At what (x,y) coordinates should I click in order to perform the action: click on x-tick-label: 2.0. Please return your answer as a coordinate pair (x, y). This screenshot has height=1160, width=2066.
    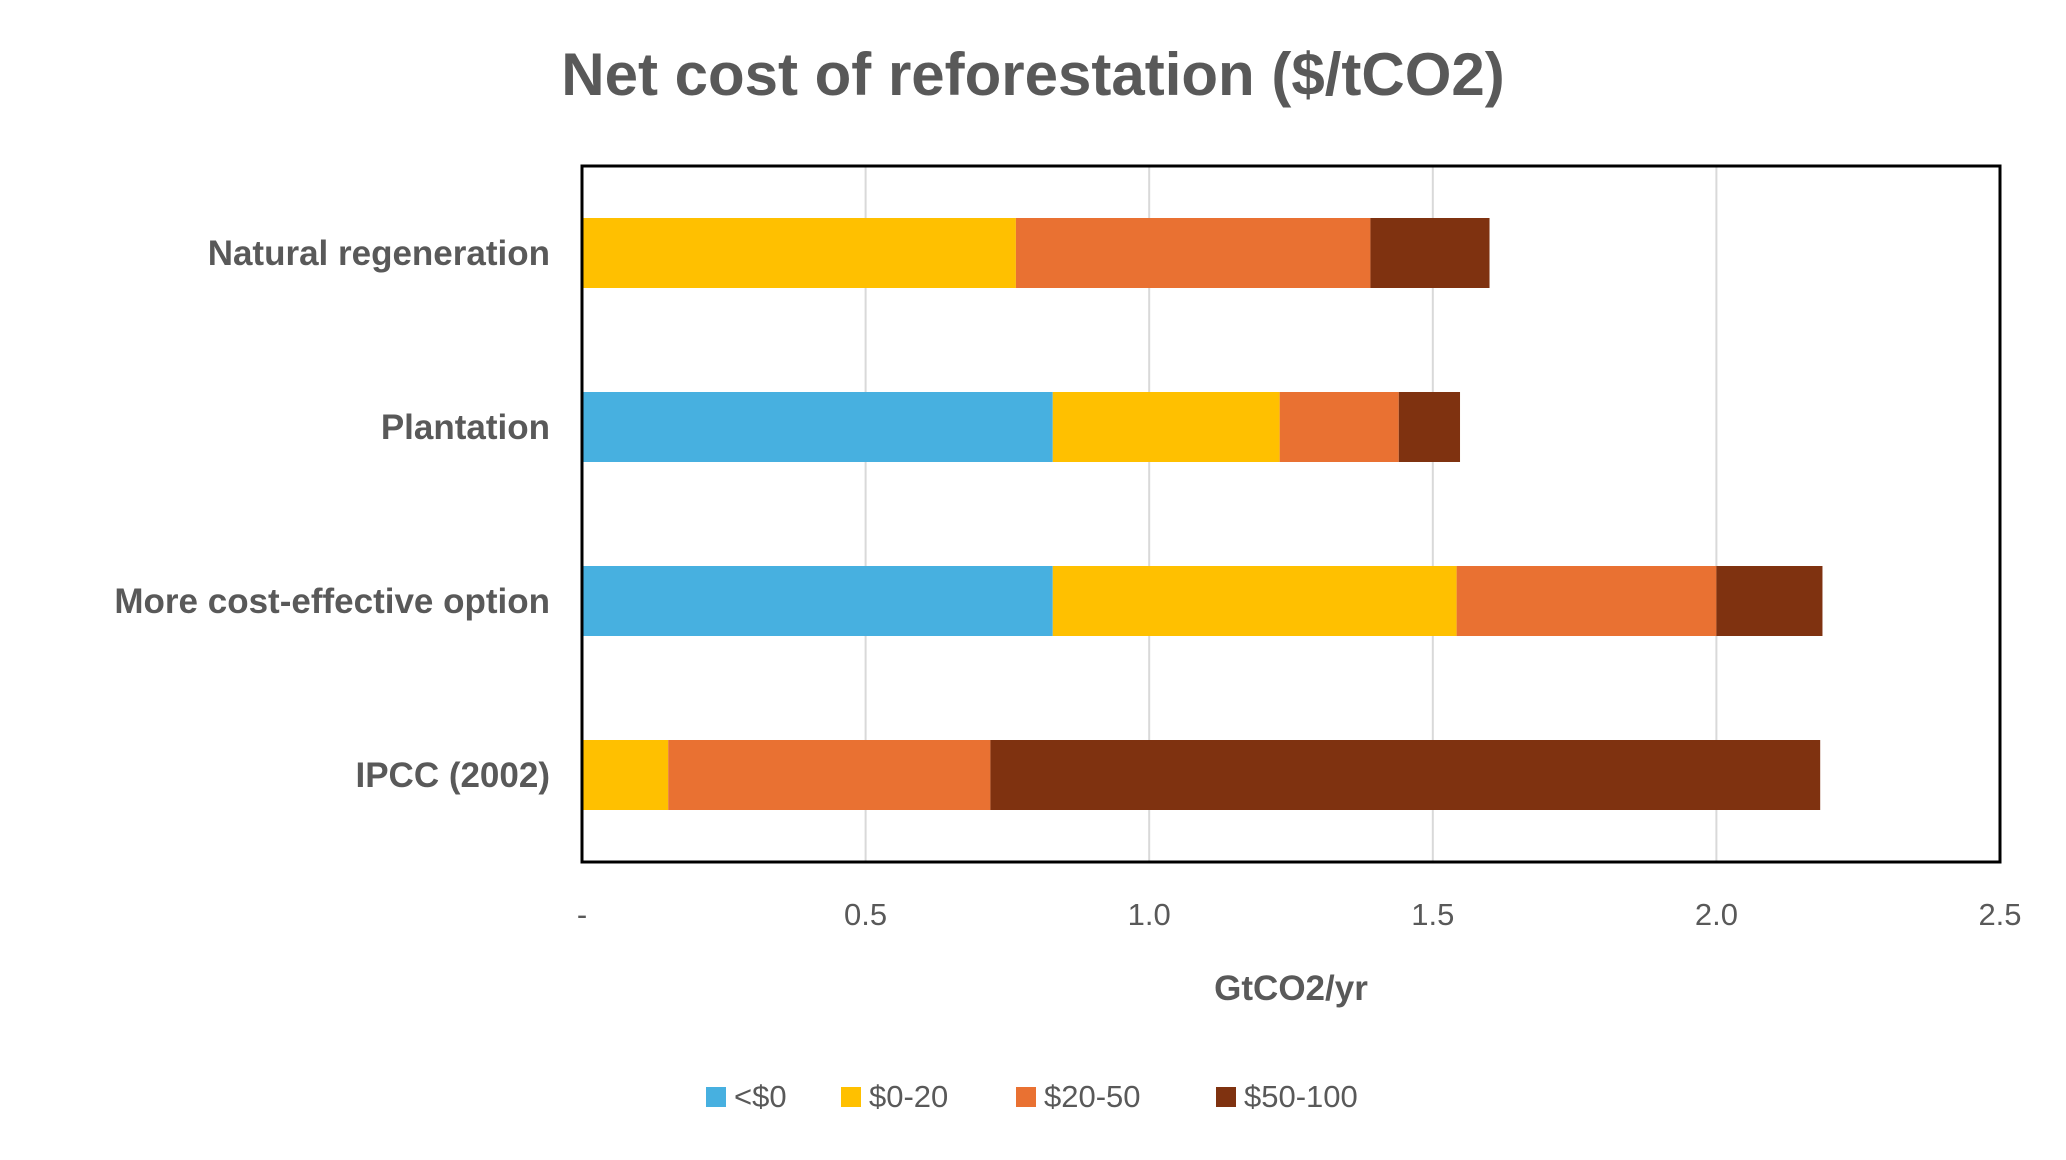
    Looking at the image, I should click on (1716, 914).